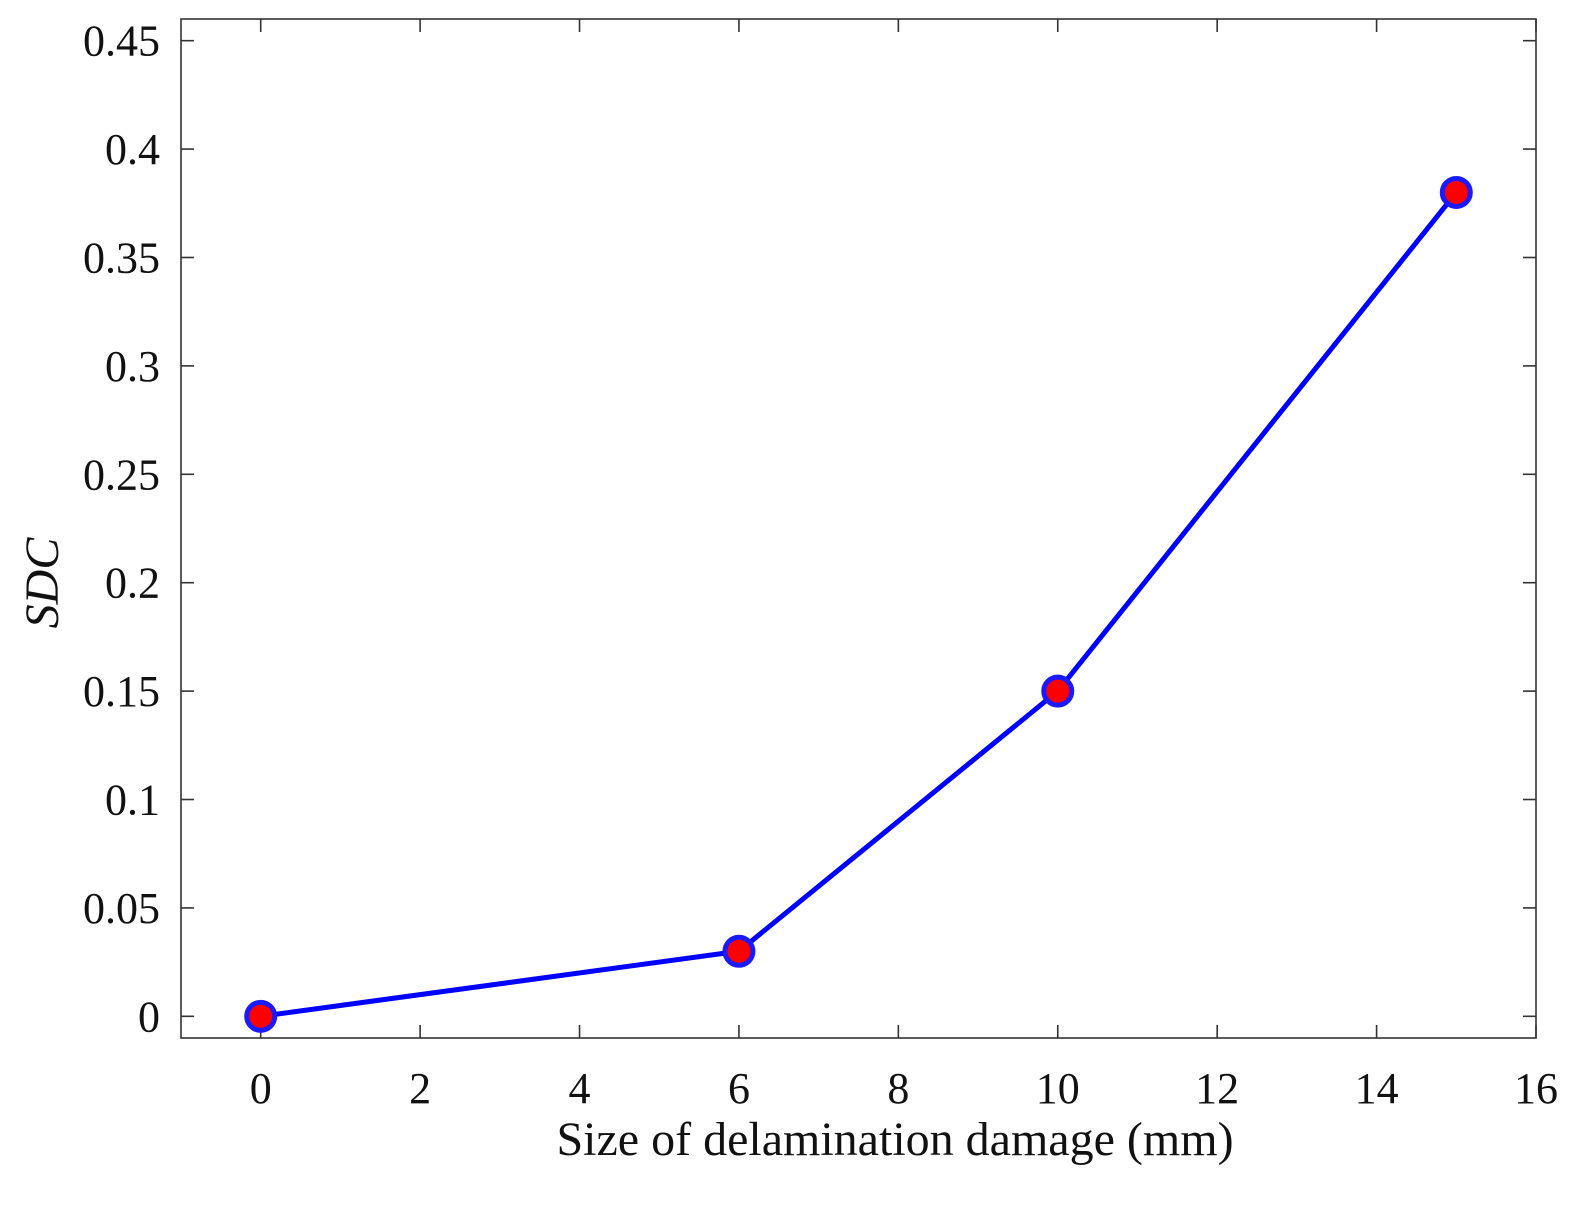 The height and width of the screenshot is (1211, 1595). I want to click on y-tick-label: 0.45, so click(121, 41).